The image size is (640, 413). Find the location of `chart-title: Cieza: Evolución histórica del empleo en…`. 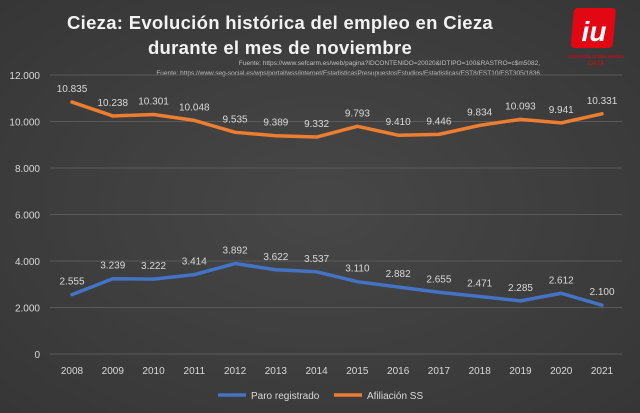

chart-title: Cieza: Evolución histórica del empleo en… is located at coordinates (280, 35).